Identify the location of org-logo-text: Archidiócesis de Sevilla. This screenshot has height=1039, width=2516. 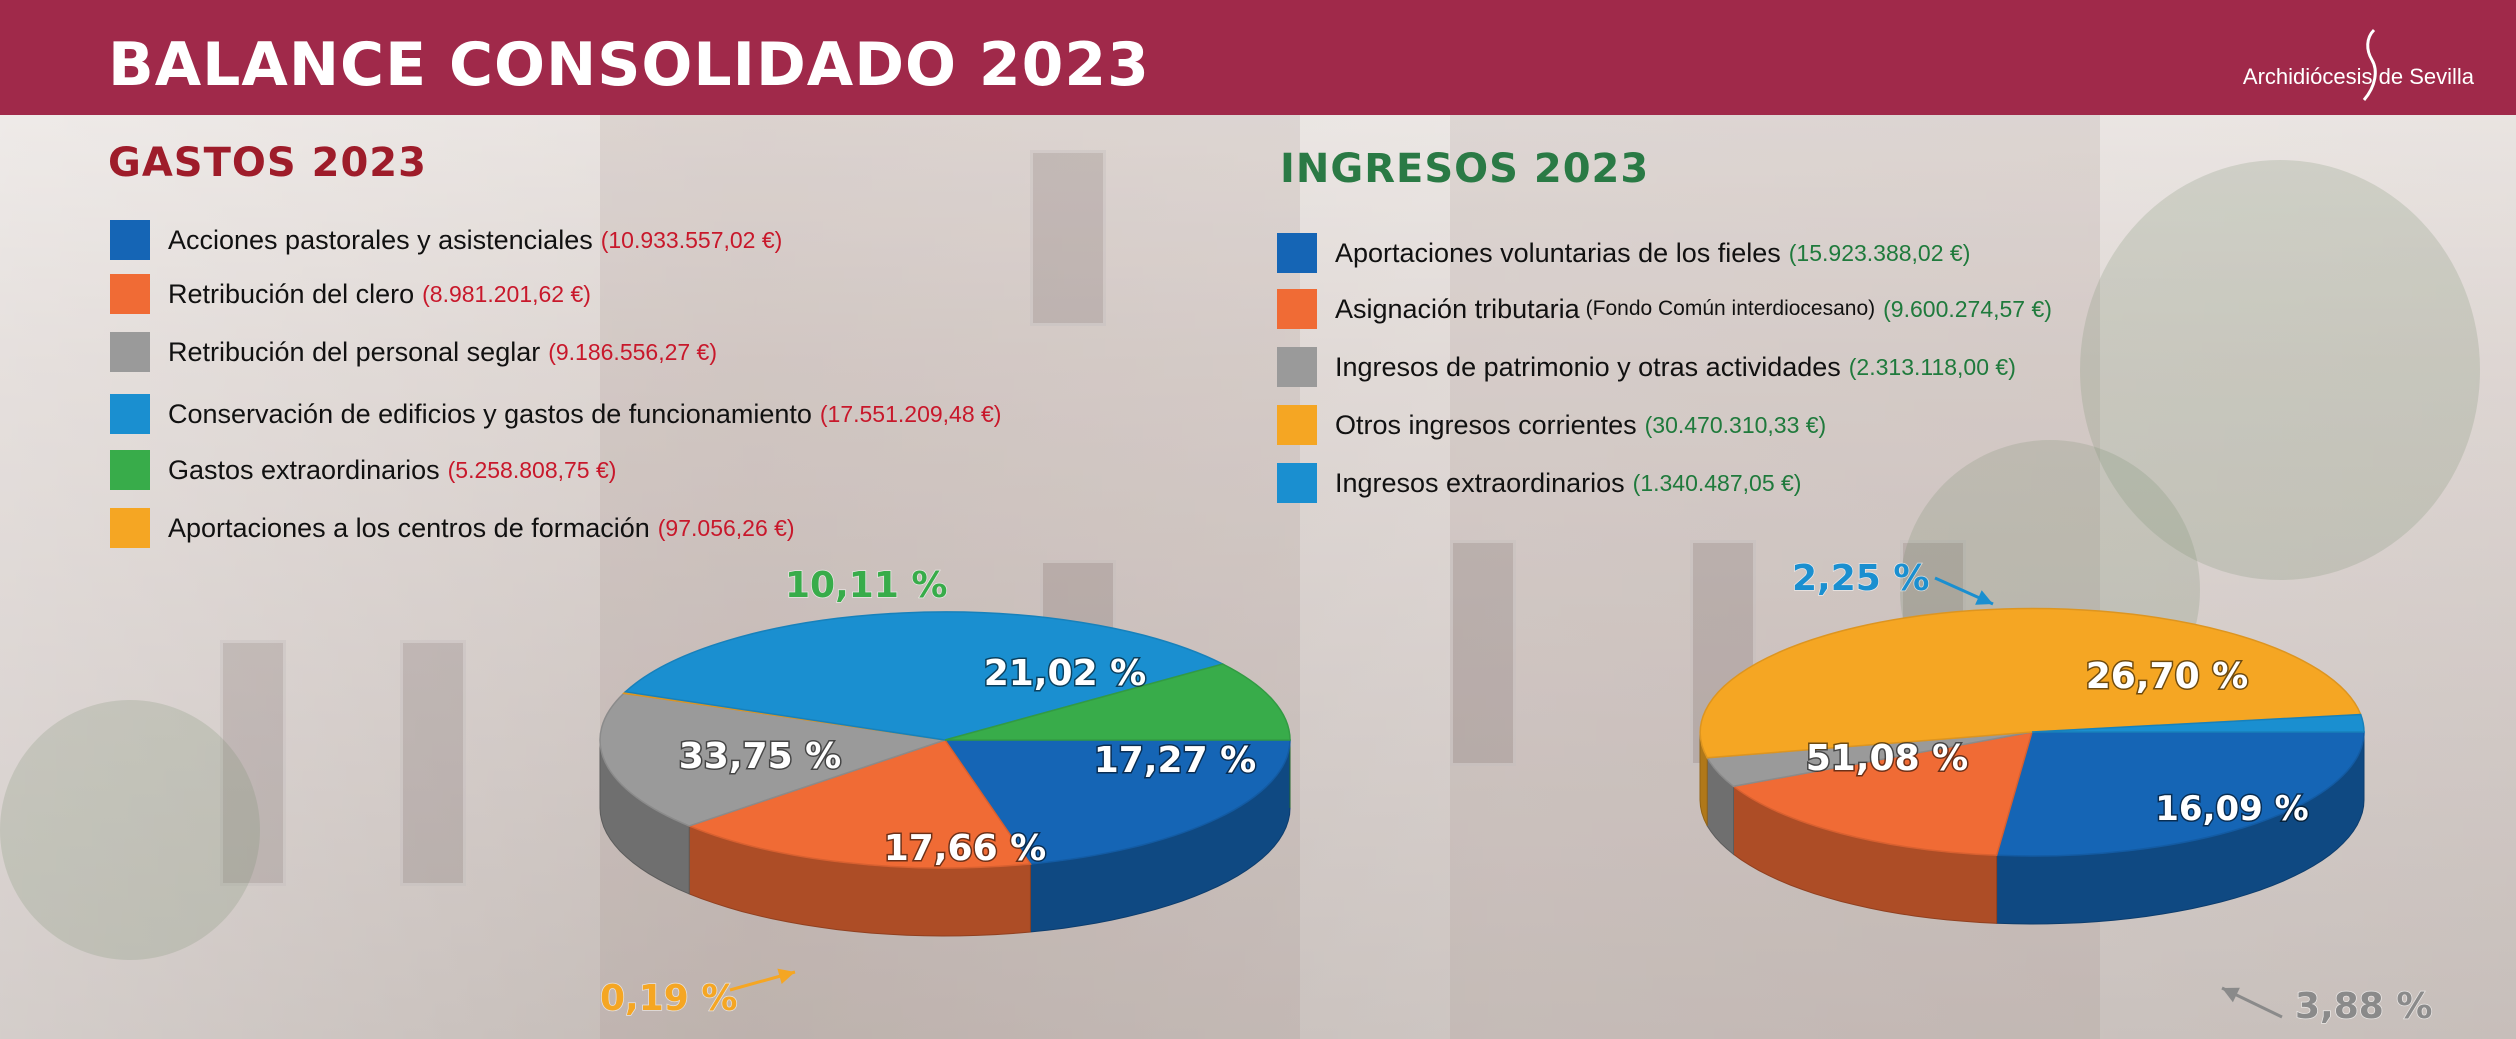
(2358, 76).